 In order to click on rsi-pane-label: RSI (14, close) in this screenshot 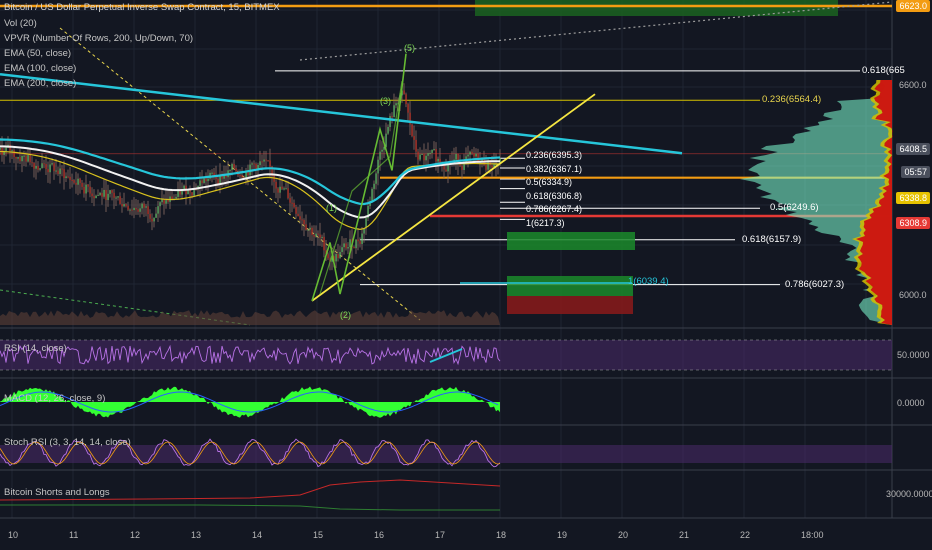, I will do `click(35, 348)`.